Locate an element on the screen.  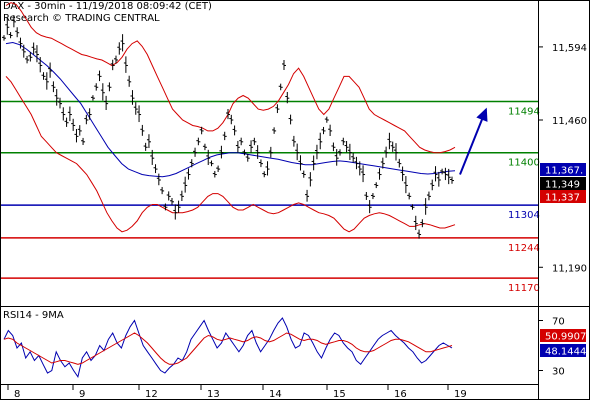
chart-header-line2: Research © TRADING CENTRAL is located at coordinates (81, 18).